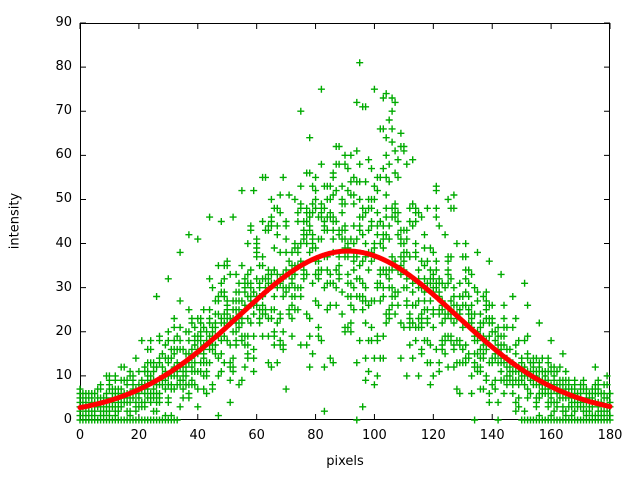 The width and height of the screenshot is (640, 480). I want to click on x-tick-label: 100, so click(374, 435).